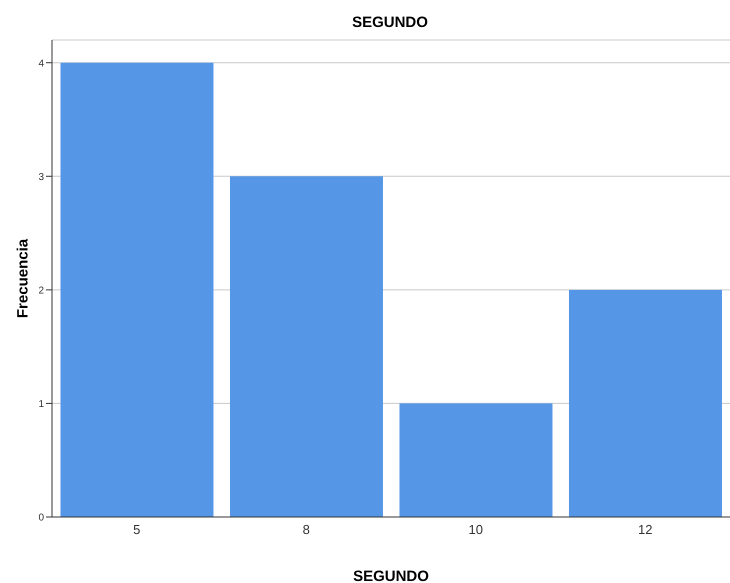  I want to click on x-tick-label: 10, so click(475, 530).